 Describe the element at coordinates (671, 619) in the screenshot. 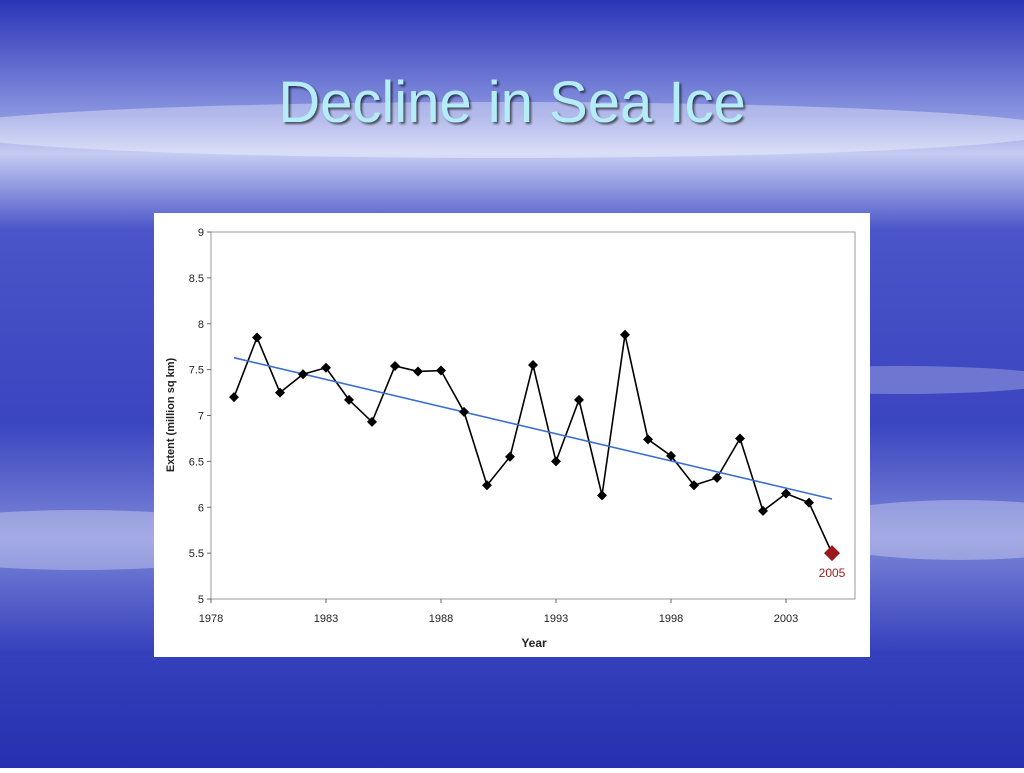

I see `x-tick-label: 1998` at that location.